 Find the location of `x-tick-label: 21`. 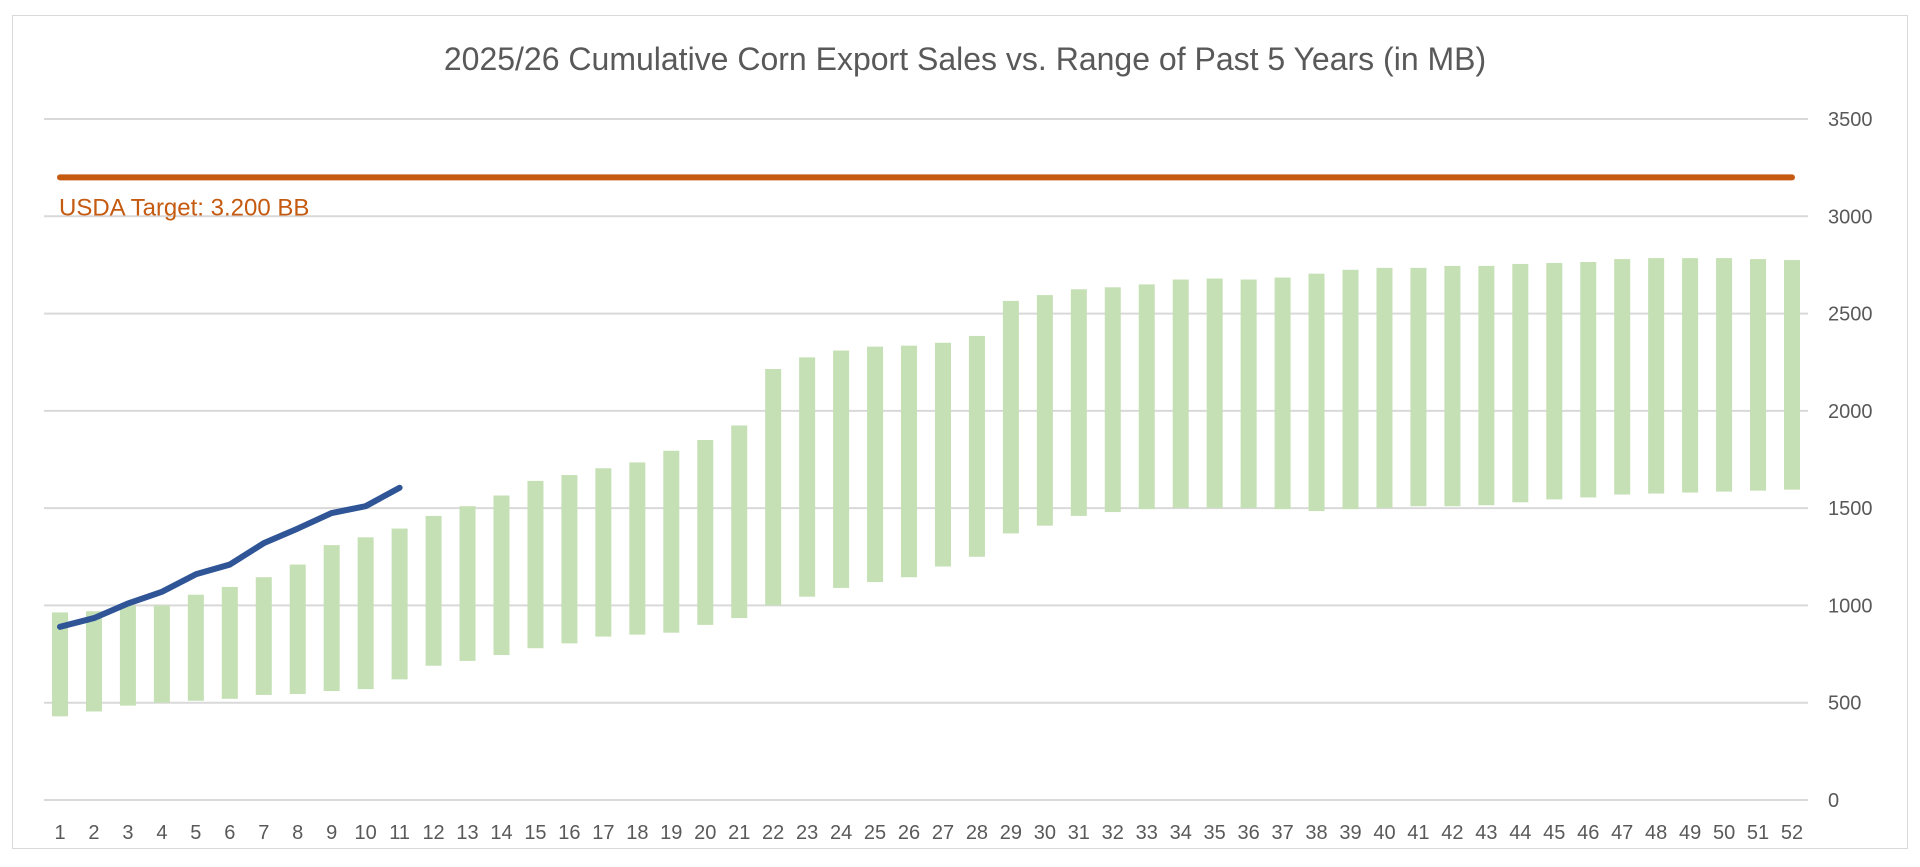

x-tick-label: 21 is located at coordinates (739, 833).